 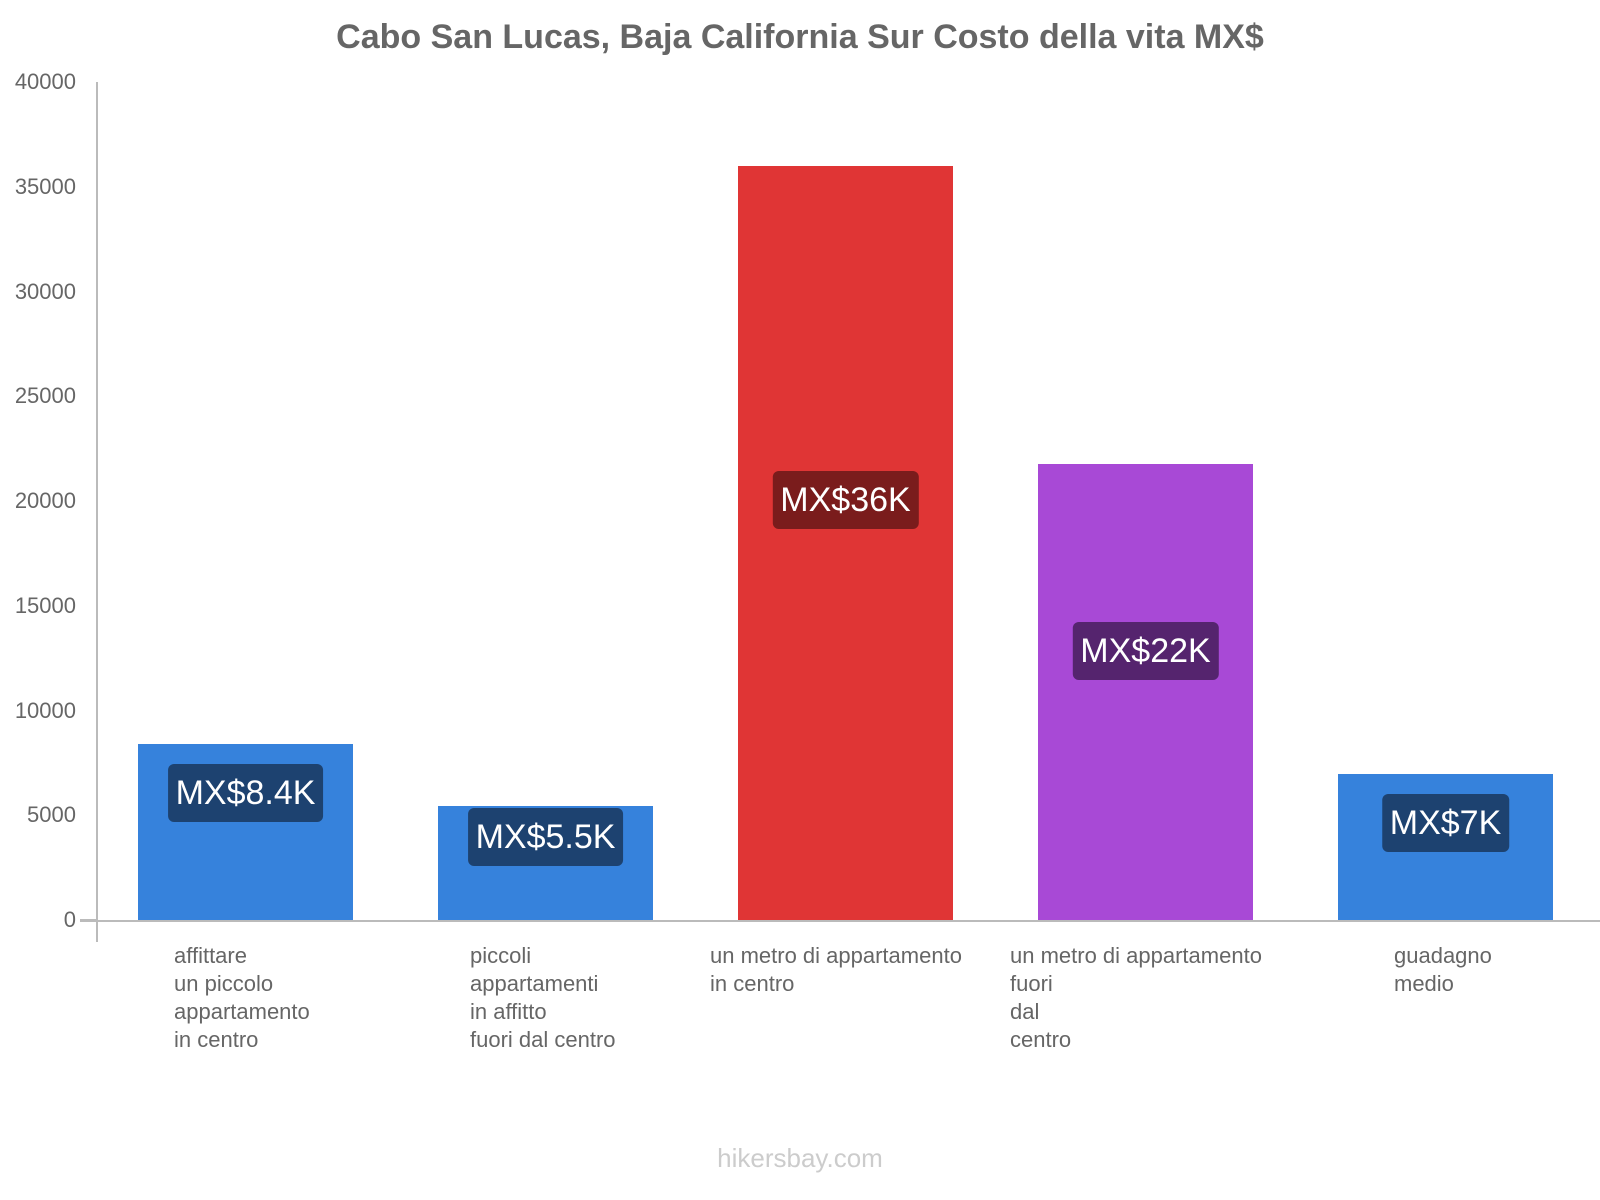 What do you see at coordinates (545, 836) in the screenshot?
I see `bar-value-label: MX$5.5K` at bounding box center [545, 836].